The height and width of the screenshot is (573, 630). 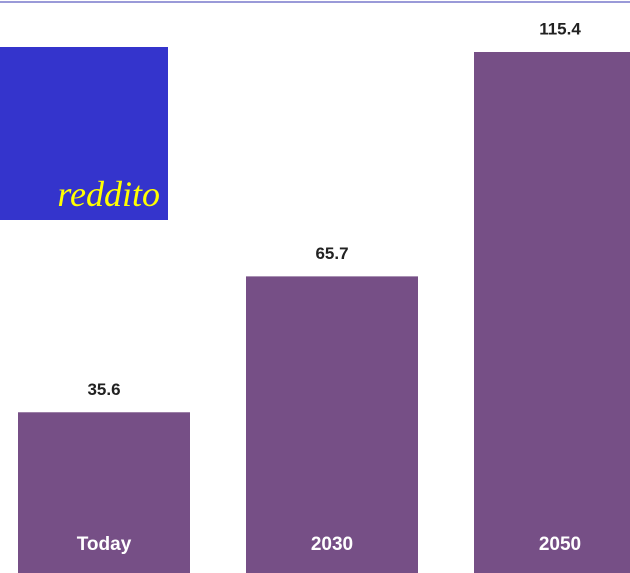 What do you see at coordinates (108, 194) in the screenshot?
I see `overlay-text: reddito` at bounding box center [108, 194].